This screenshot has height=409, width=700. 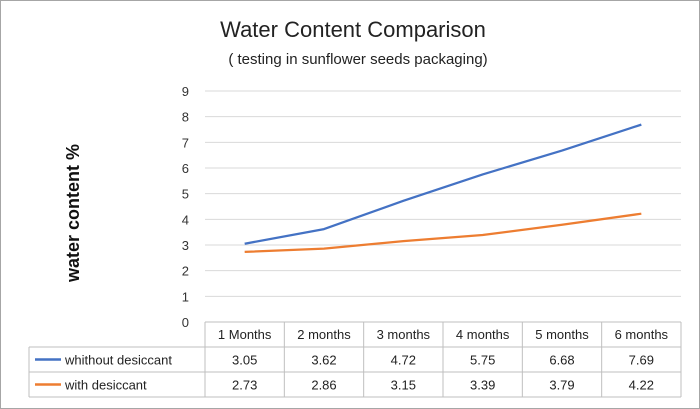 I want to click on y-tick-label: 6, so click(x=185, y=168).